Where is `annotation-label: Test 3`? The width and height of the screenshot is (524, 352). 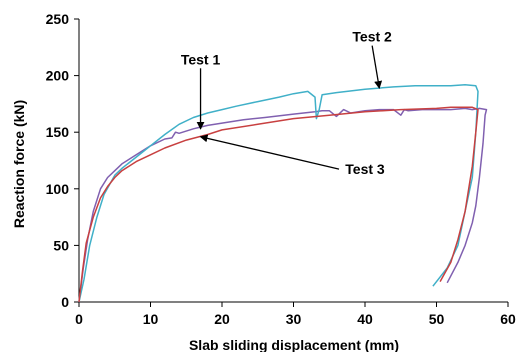 annotation-label: Test 3 is located at coordinates (365, 169).